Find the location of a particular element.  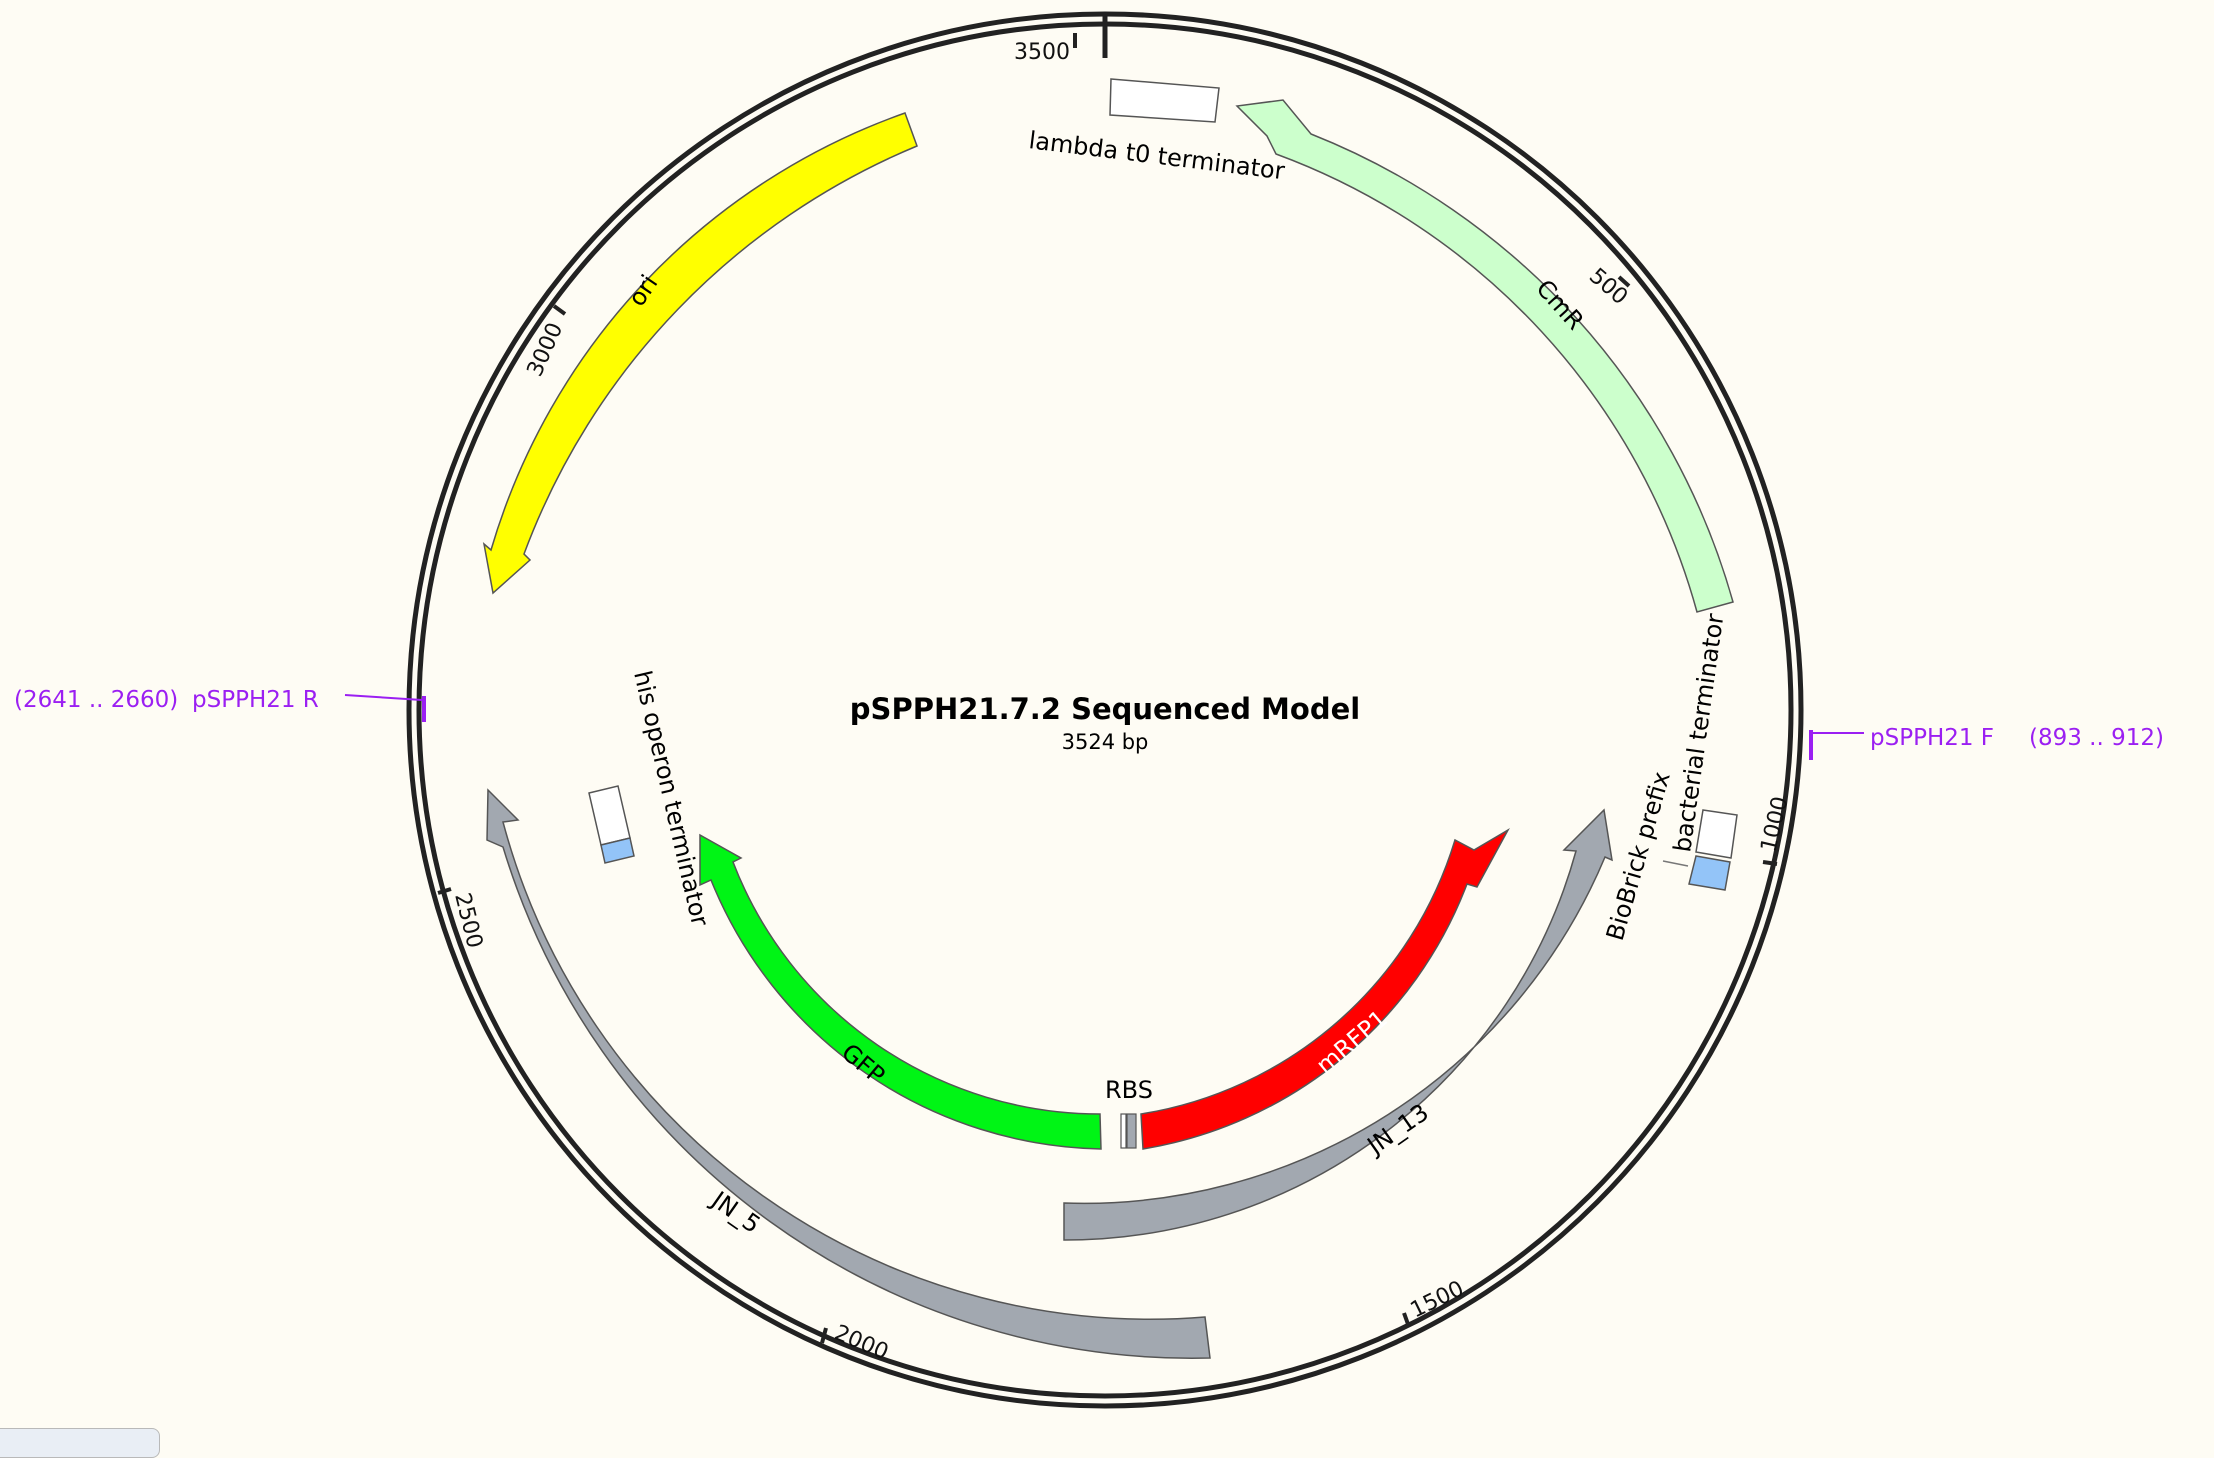

lambda-t0-terminator-box is located at coordinates (1164, 100).